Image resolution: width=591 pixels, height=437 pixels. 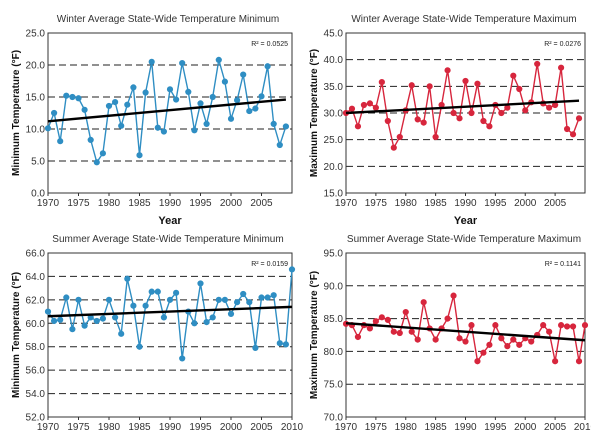 I want to click on r-squared-annotation: R² = 0.0159, so click(x=269, y=264).